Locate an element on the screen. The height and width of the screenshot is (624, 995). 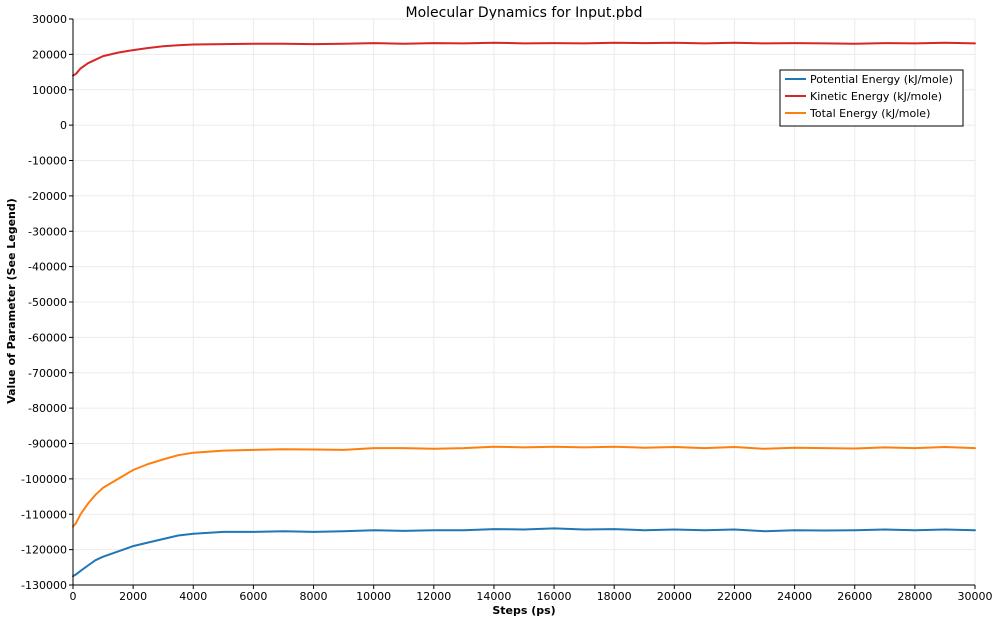
x-tick-label: 26000 is located at coordinates (854, 596).